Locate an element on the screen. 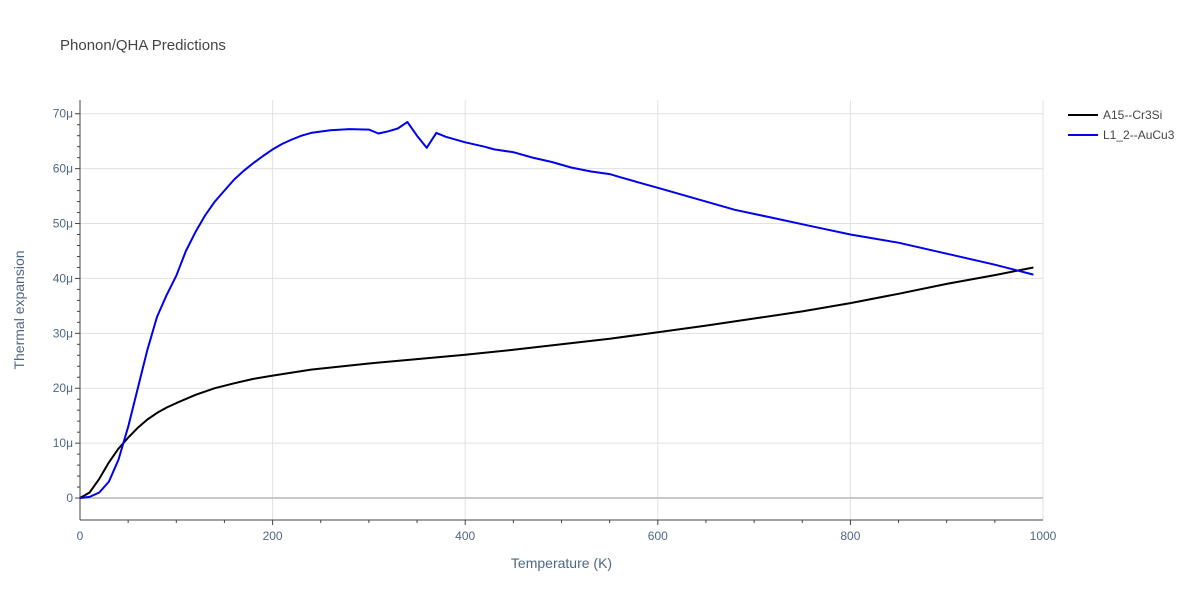  x-tick-label: 200 is located at coordinates (273, 536).